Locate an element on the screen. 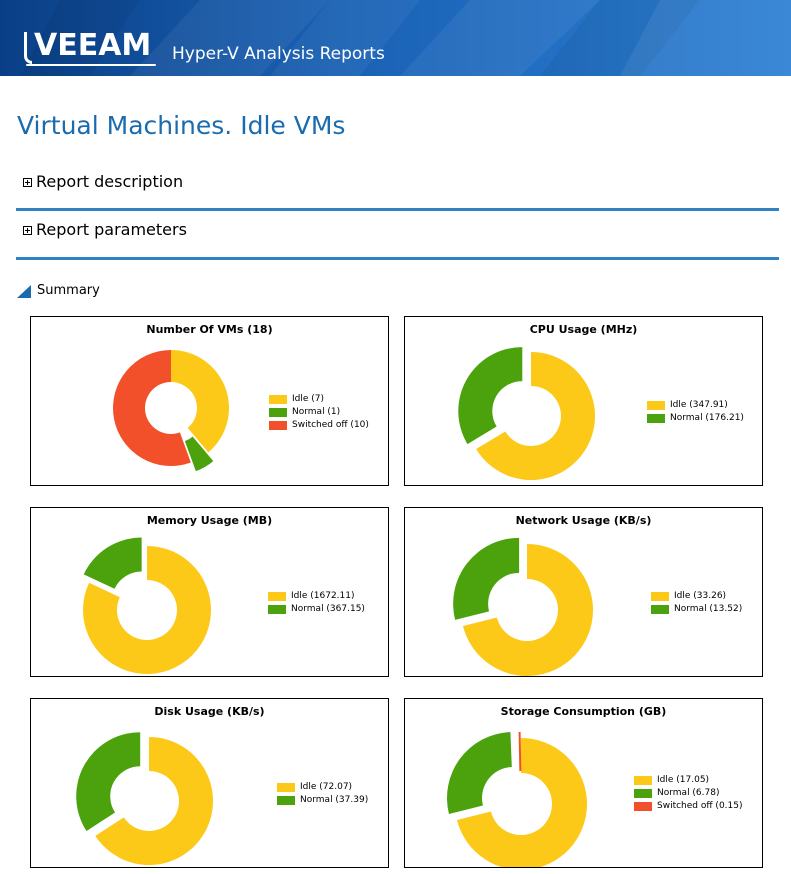 The width and height of the screenshot is (791, 874). logo-text: VEEAM is located at coordinates (93, 45).